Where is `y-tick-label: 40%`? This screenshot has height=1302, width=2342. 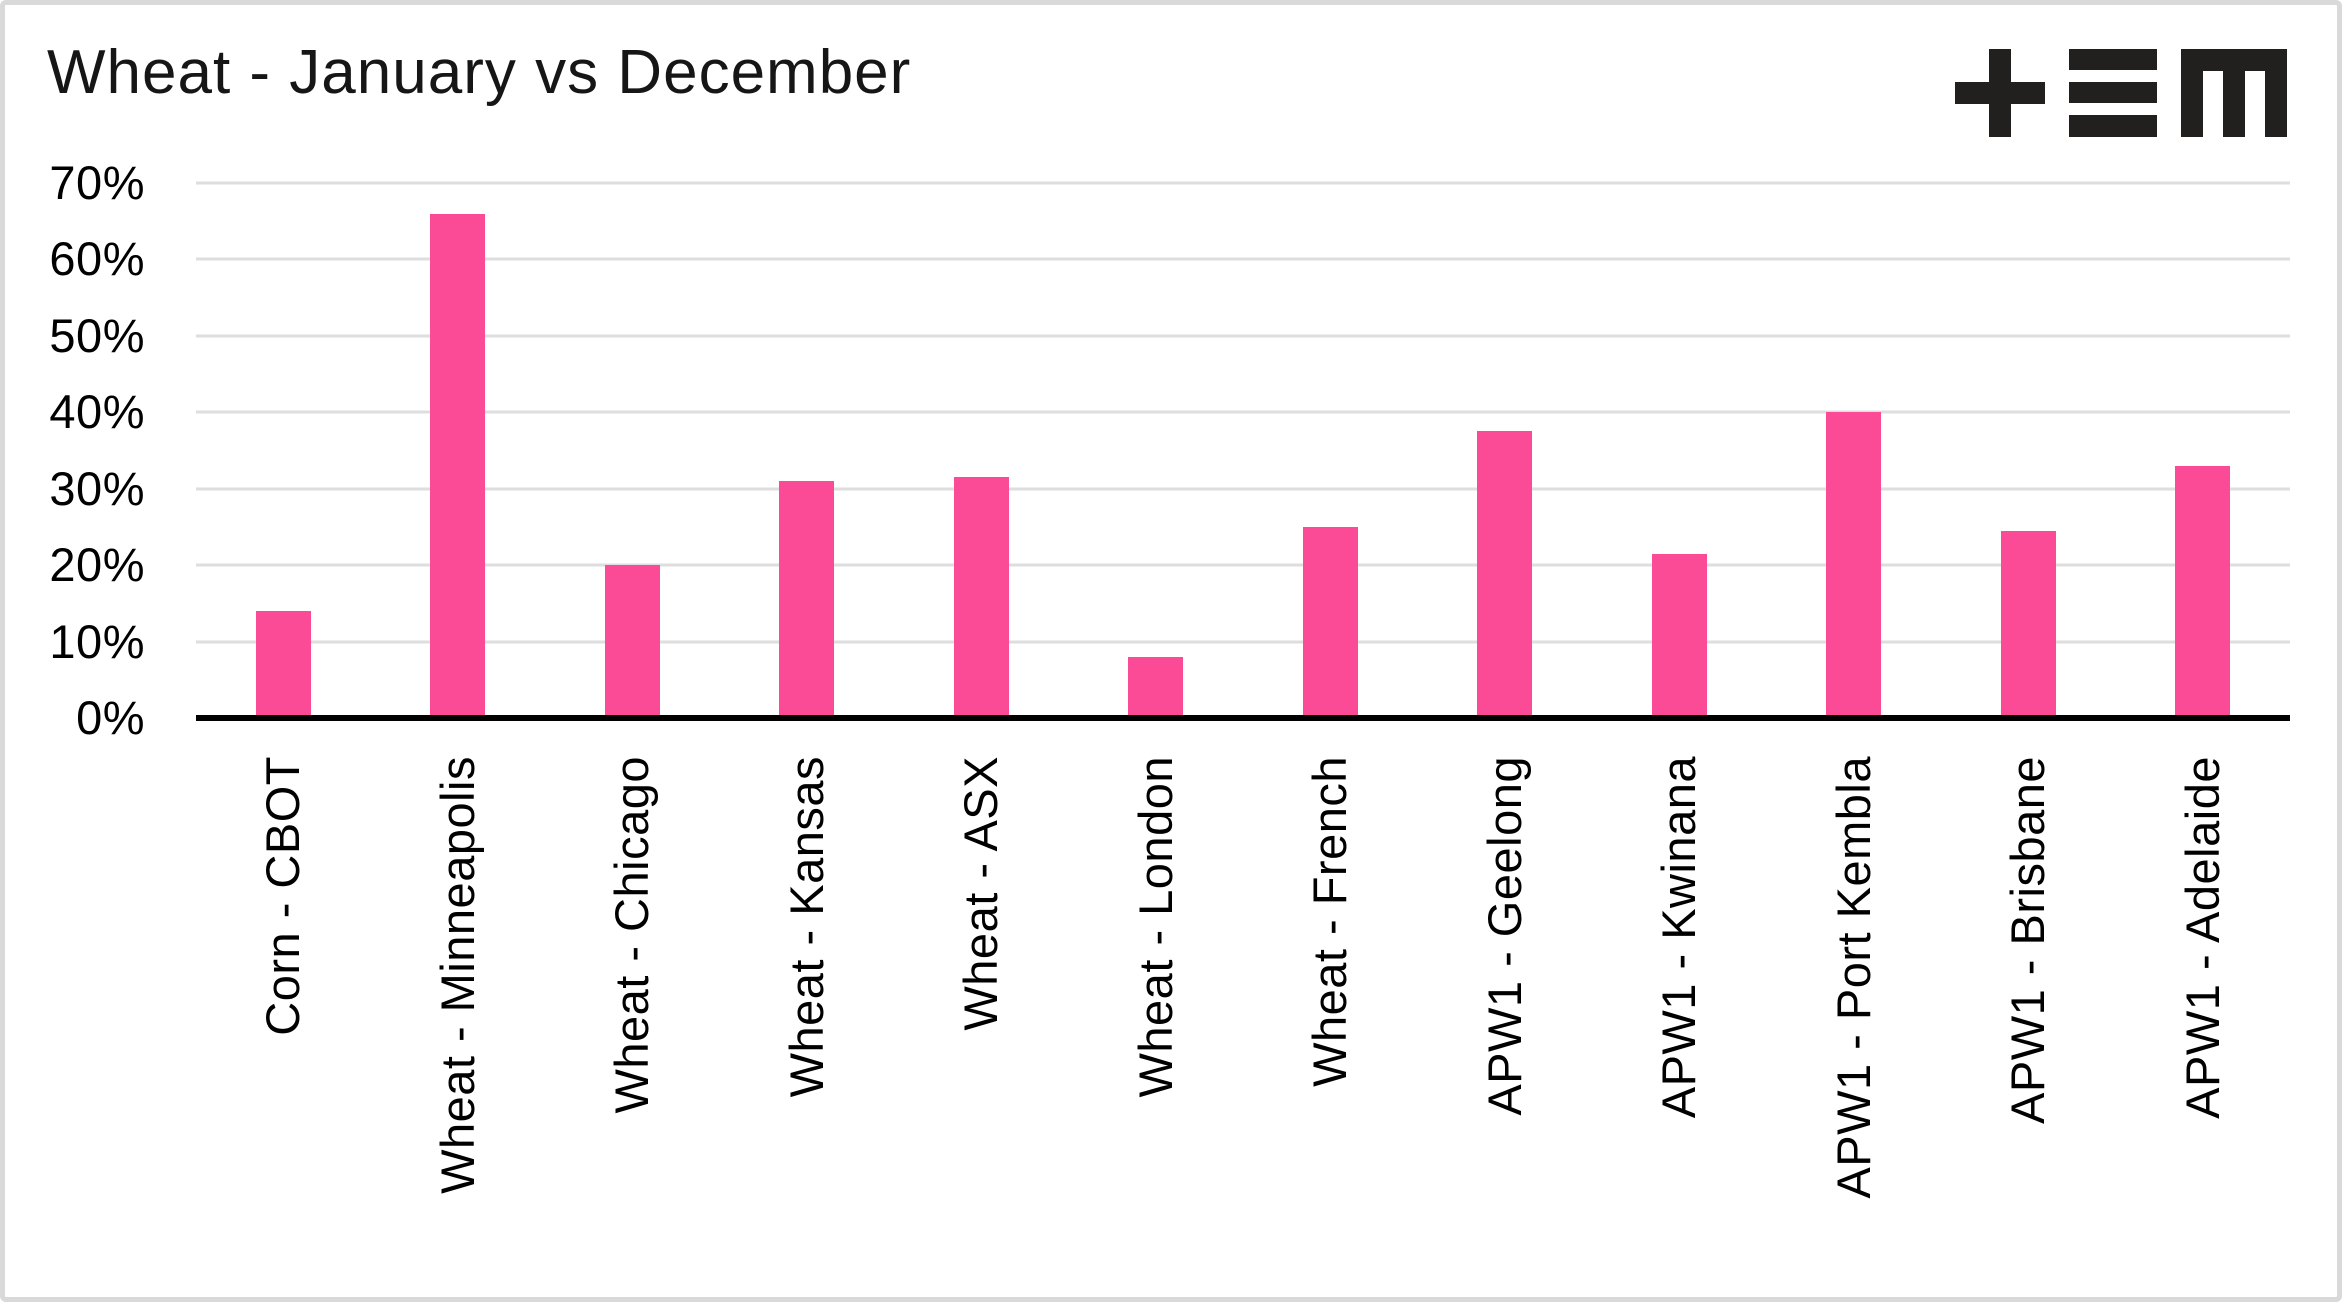 y-tick-label: 40% is located at coordinates (97, 412).